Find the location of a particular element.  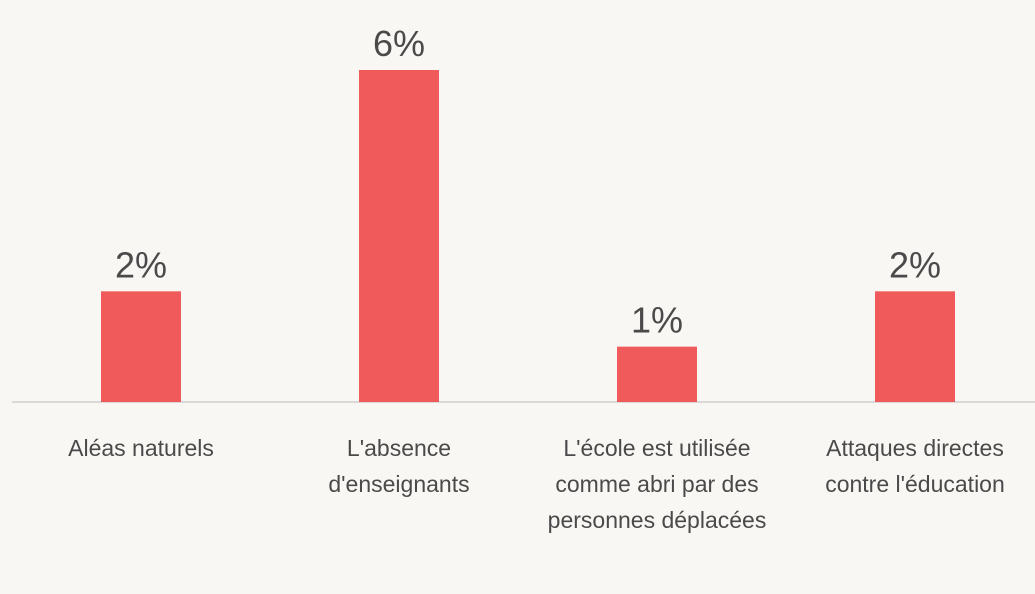

x-tick-label: Aléas naturels is located at coordinates (141, 448).